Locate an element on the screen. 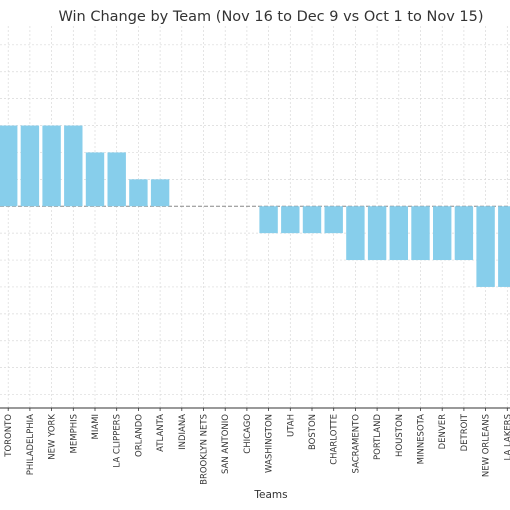 The image size is (510, 510). x-tick-label: MIAMI is located at coordinates (96, 427).